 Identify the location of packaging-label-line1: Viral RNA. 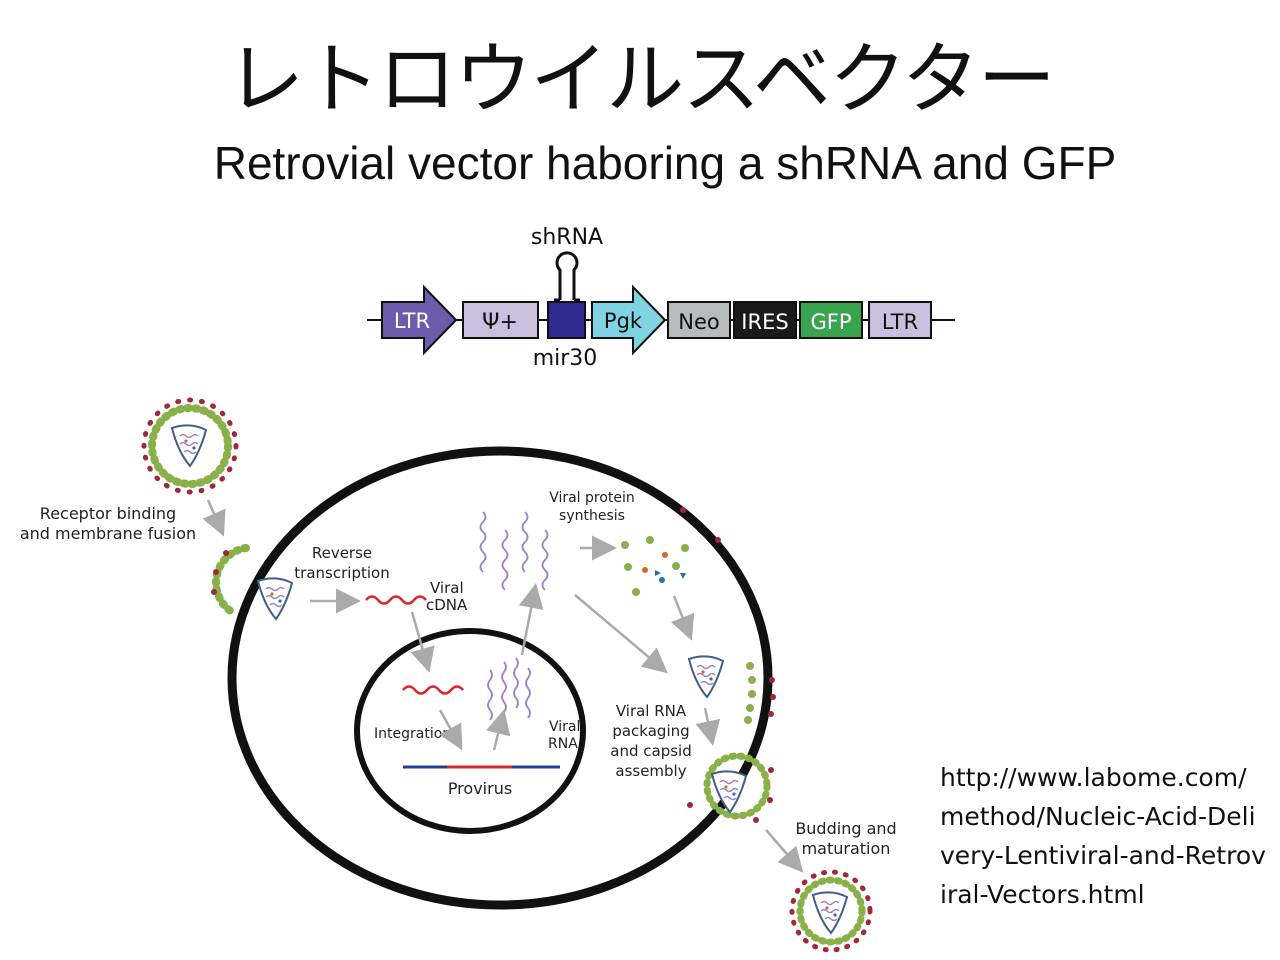
(651, 711).